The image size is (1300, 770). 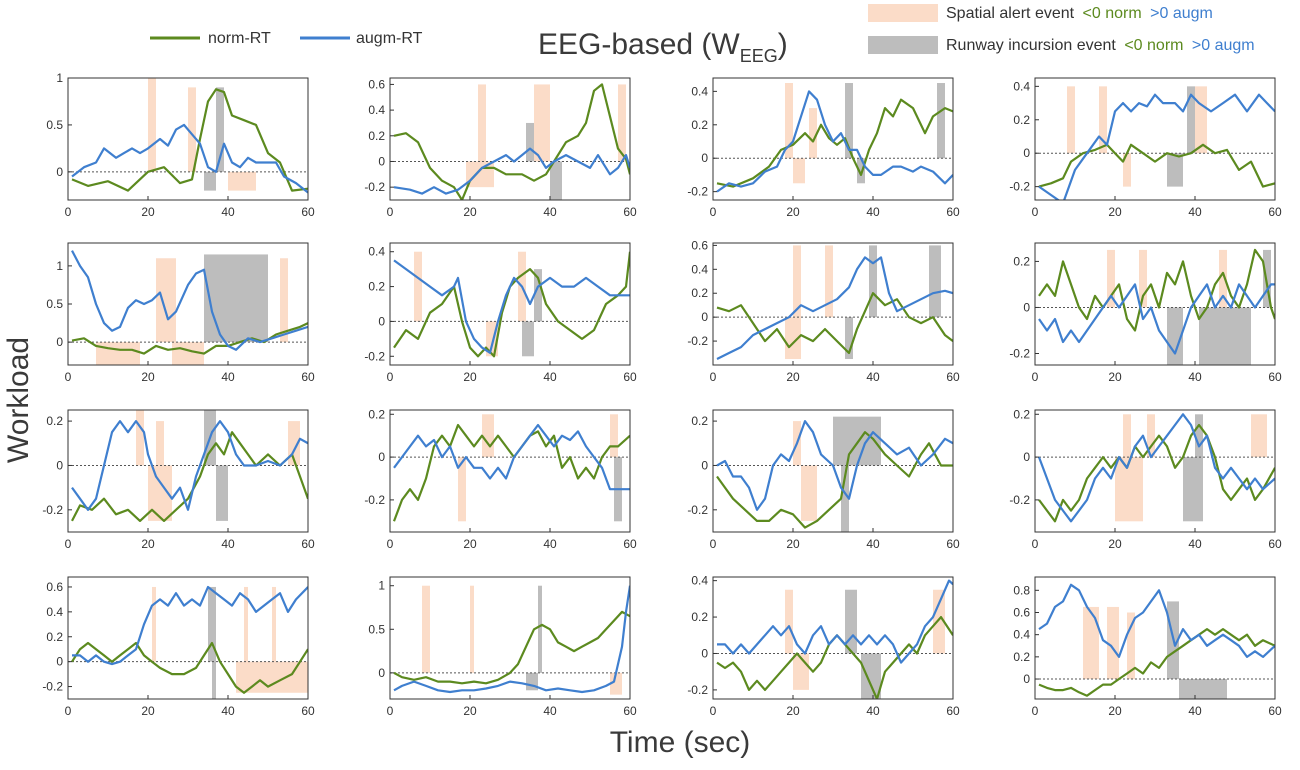 I want to click on chart-panel-13: 0 20 40 60-0.200.20.40.6, so click(x=178, y=647).